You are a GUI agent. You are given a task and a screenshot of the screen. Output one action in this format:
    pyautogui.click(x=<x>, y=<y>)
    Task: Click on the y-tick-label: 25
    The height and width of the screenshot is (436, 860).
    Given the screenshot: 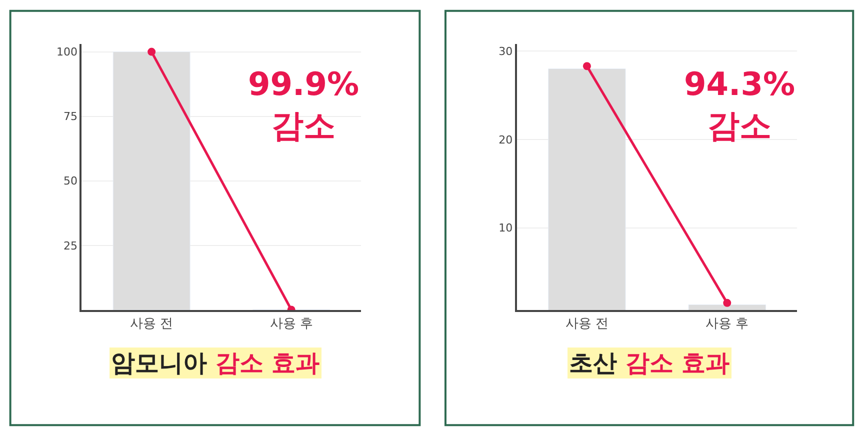 What is the action you would take?
    pyautogui.click(x=71, y=245)
    